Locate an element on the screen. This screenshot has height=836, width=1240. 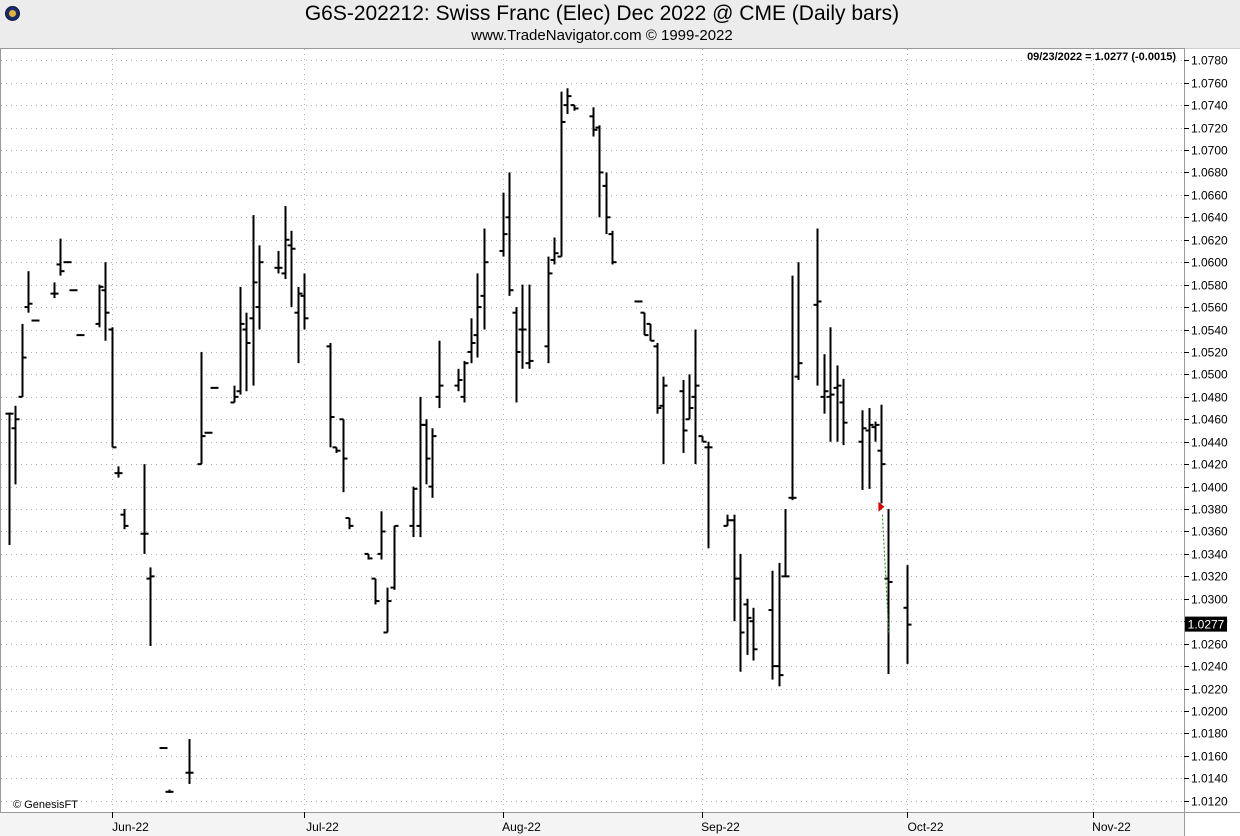
last-price-box-bg is located at coordinates (1206, 624).